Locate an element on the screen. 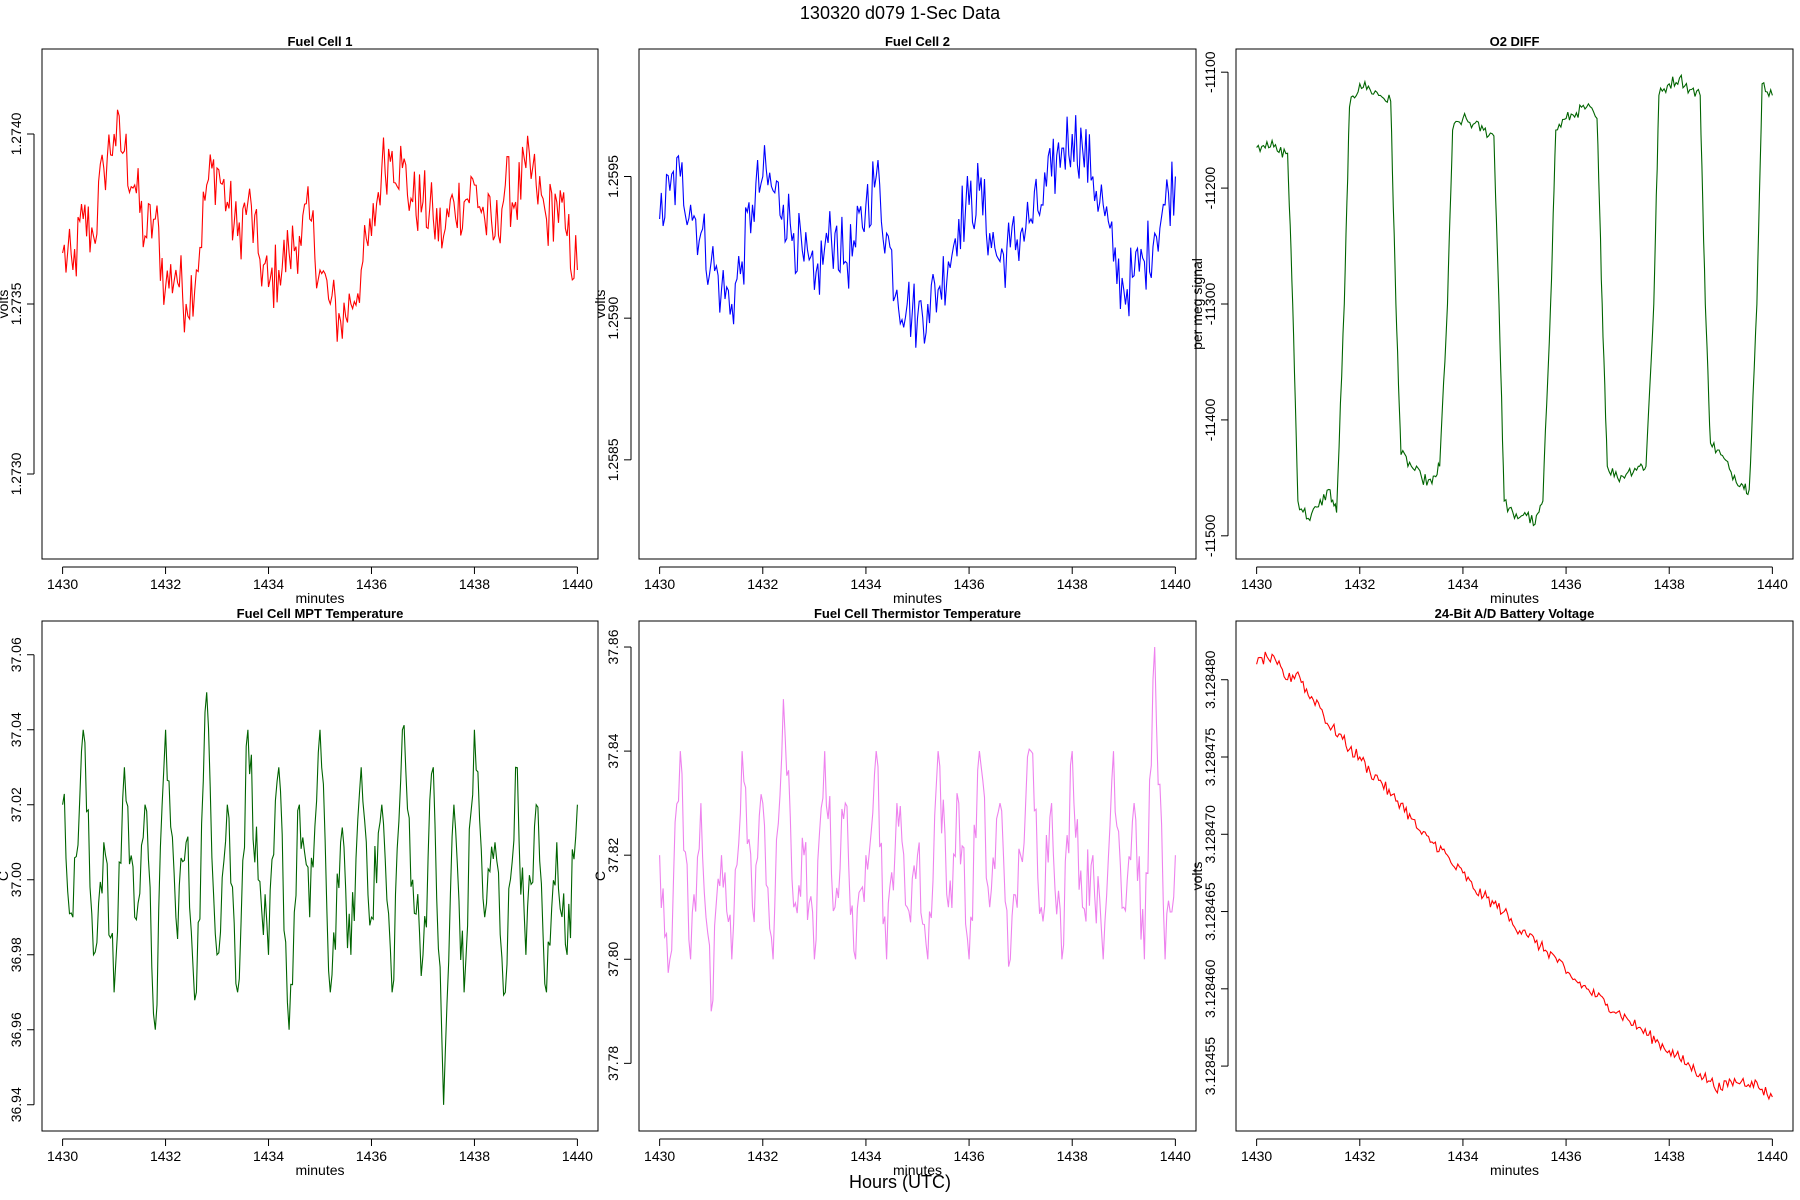 The width and height of the screenshot is (1800, 1200). y-tick-label: -11400 is located at coordinates (1210, 419).